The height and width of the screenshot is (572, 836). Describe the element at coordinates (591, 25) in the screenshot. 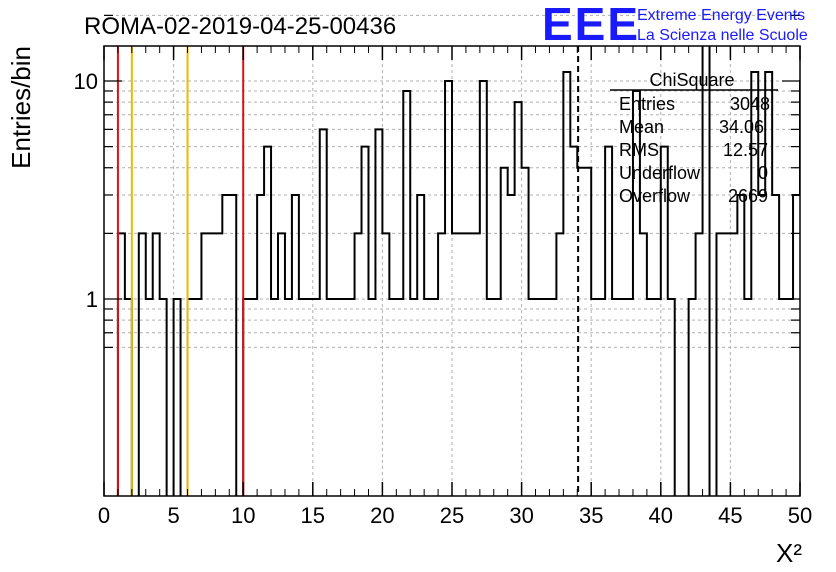

I see `eee-logo: EEE` at that location.